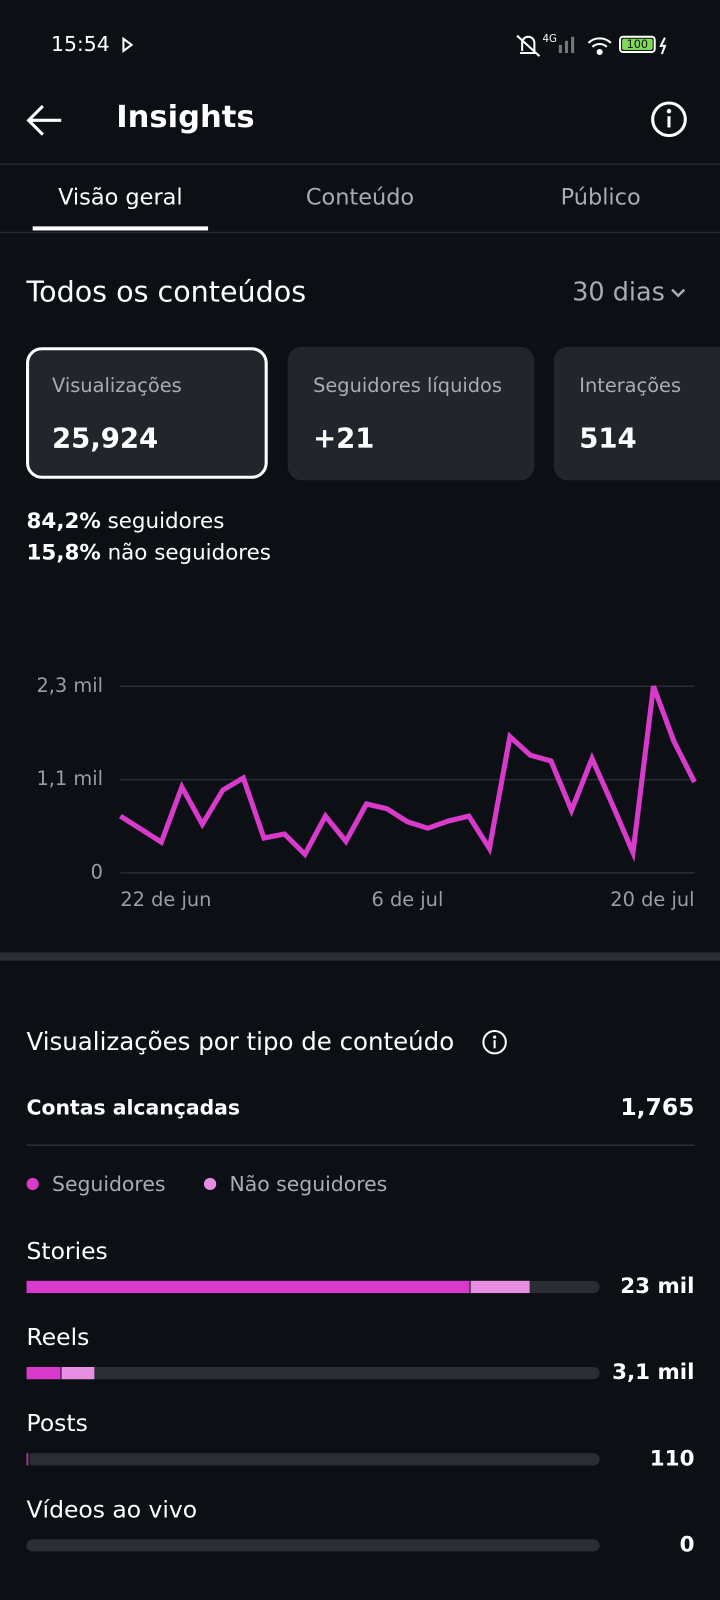 Image resolution: width=720 pixels, height=1600 pixels. I want to click on info-button, so click(669, 119).